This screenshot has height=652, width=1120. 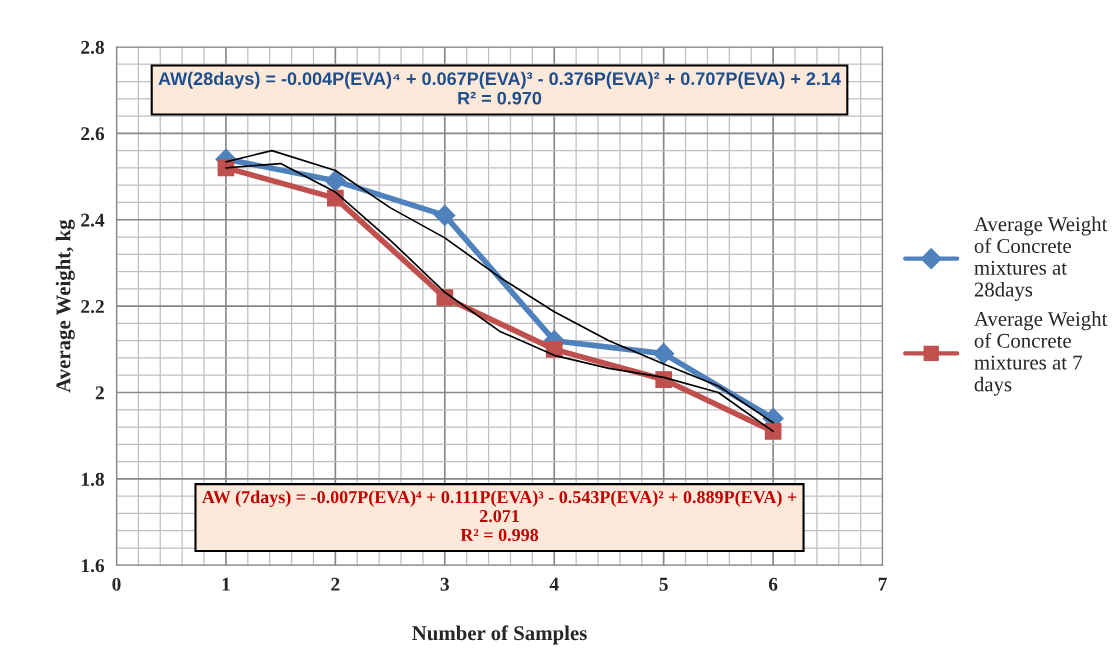 What do you see at coordinates (93, 220) in the screenshot?
I see `y-tick-label: 2.4` at bounding box center [93, 220].